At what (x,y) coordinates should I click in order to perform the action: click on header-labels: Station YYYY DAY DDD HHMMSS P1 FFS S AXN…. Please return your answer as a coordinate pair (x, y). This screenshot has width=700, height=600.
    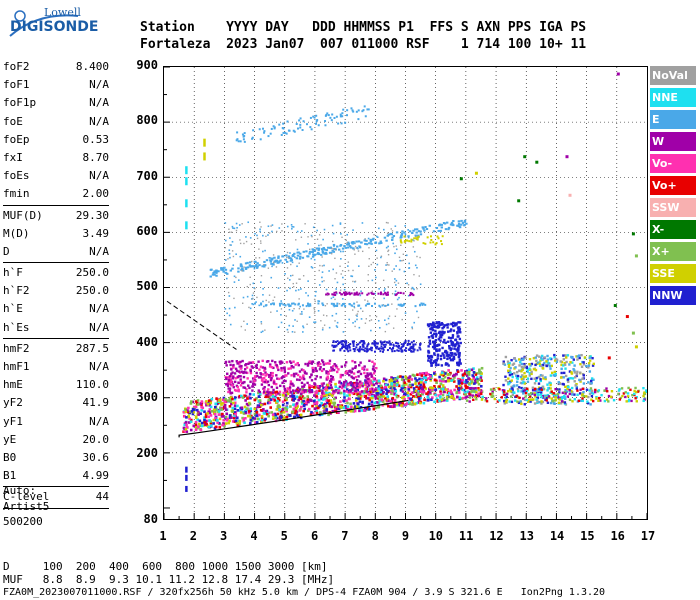
    Looking at the image, I should click on (363, 27).